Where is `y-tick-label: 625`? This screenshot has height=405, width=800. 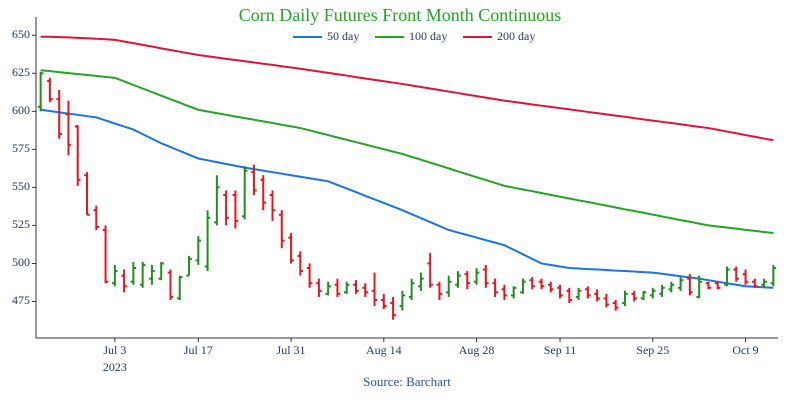
y-tick-label: 625 is located at coordinates (21, 72).